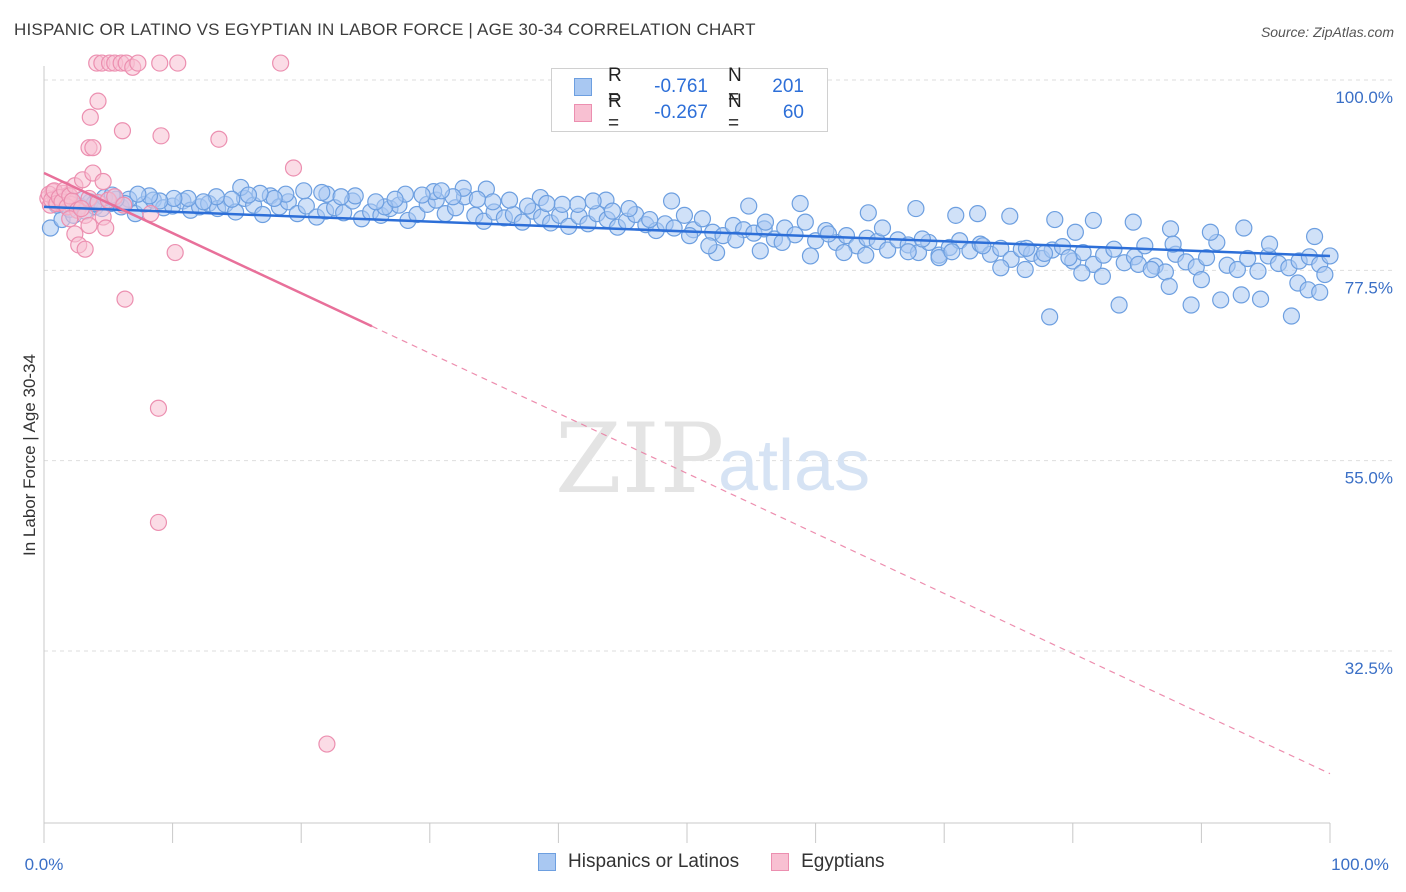 The height and width of the screenshot is (892, 1406). What do you see at coordinates (44, 864) in the screenshot?
I see `x-tick-label: 0.0%` at bounding box center [44, 864].